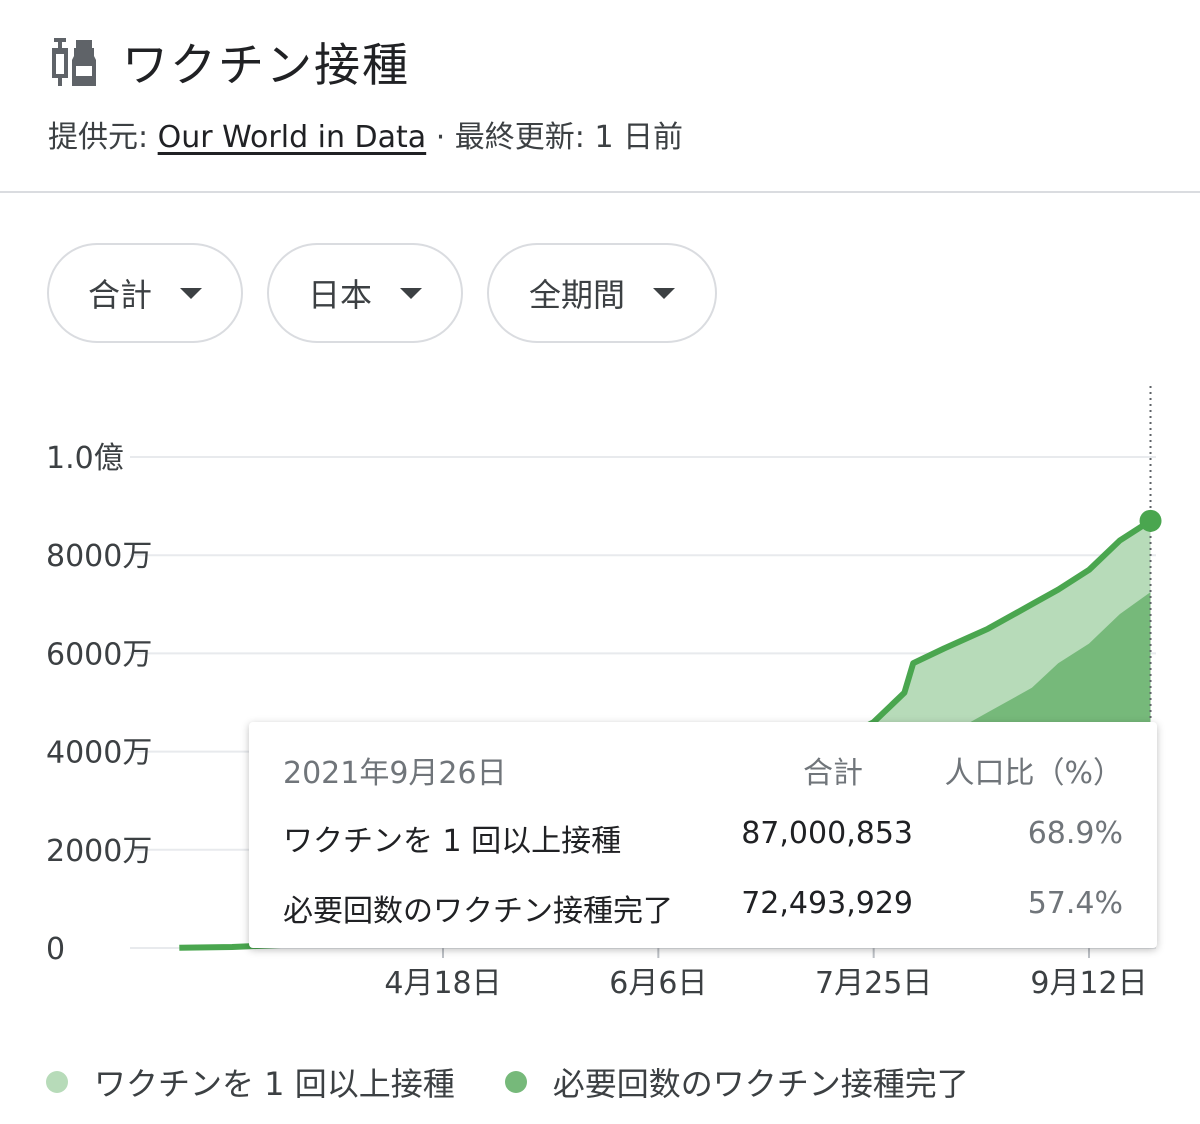 Image resolution: width=1200 pixels, height=1124 pixels. I want to click on tooltip-row-label: 必要回数のワクチン接種完了, so click(478, 911).